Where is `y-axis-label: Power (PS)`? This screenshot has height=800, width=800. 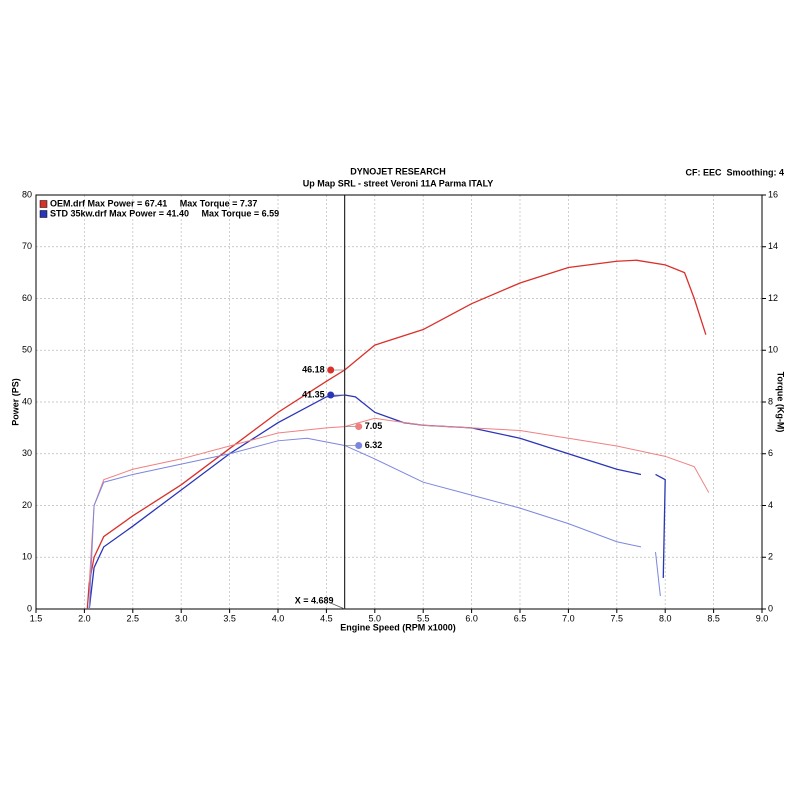 y-axis-label: Power (PS) is located at coordinates (15, 402).